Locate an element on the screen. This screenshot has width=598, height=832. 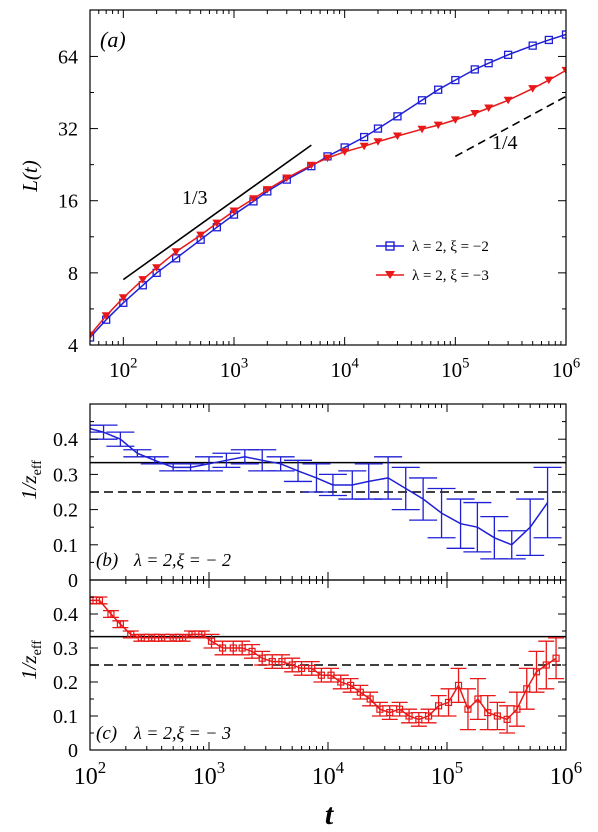
panel-c-label: (c) is located at coordinates (106, 733).